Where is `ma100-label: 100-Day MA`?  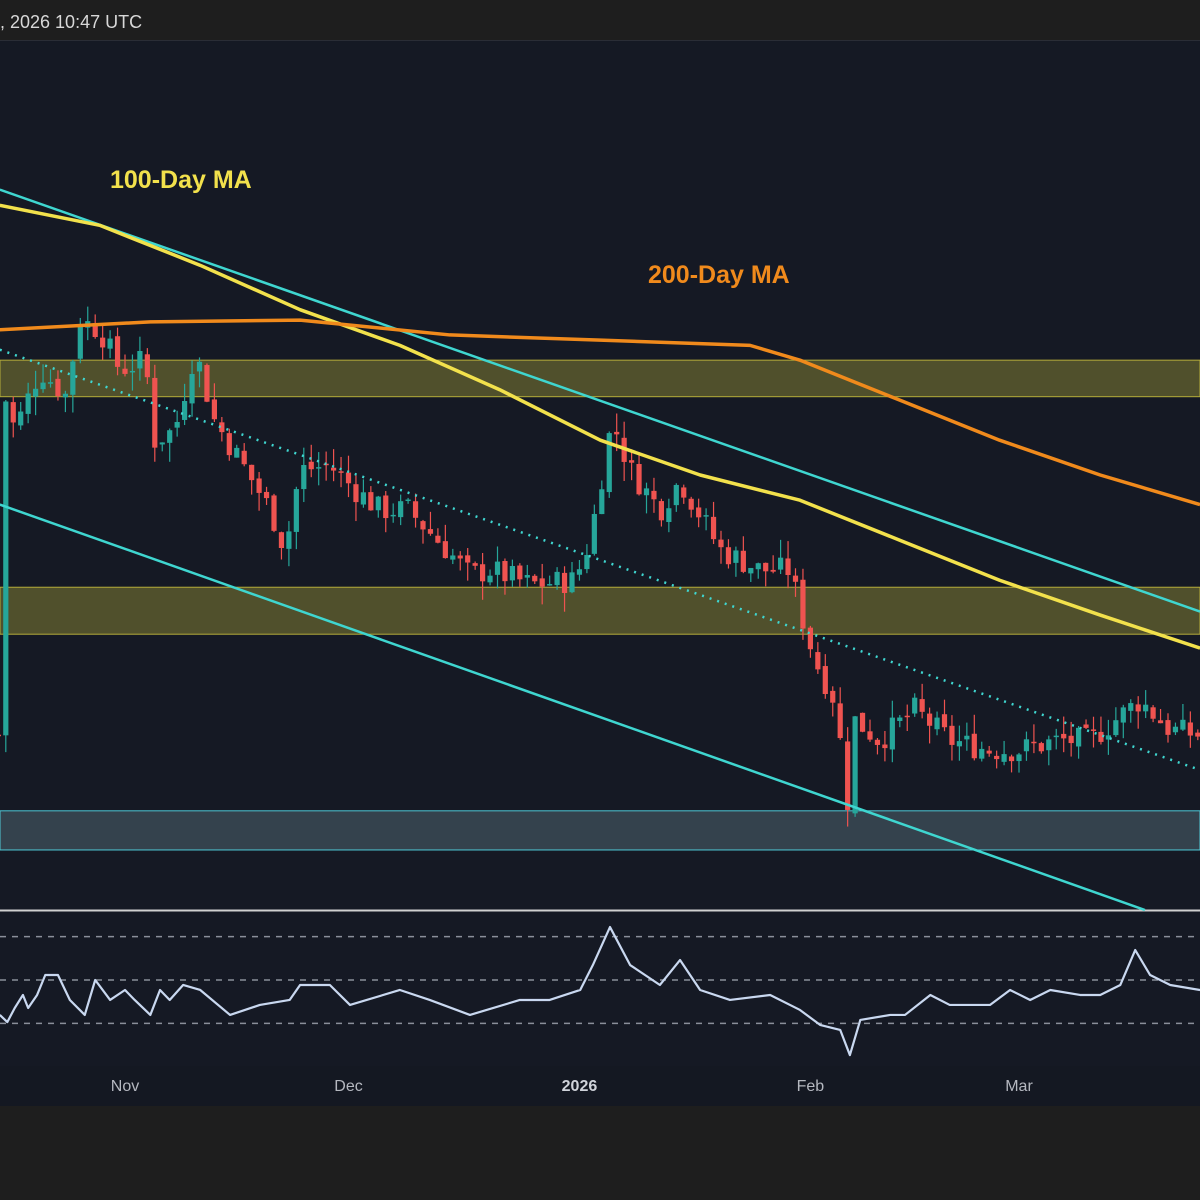 ma100-label: 100-Day MA is located at coordinates (181, 180).